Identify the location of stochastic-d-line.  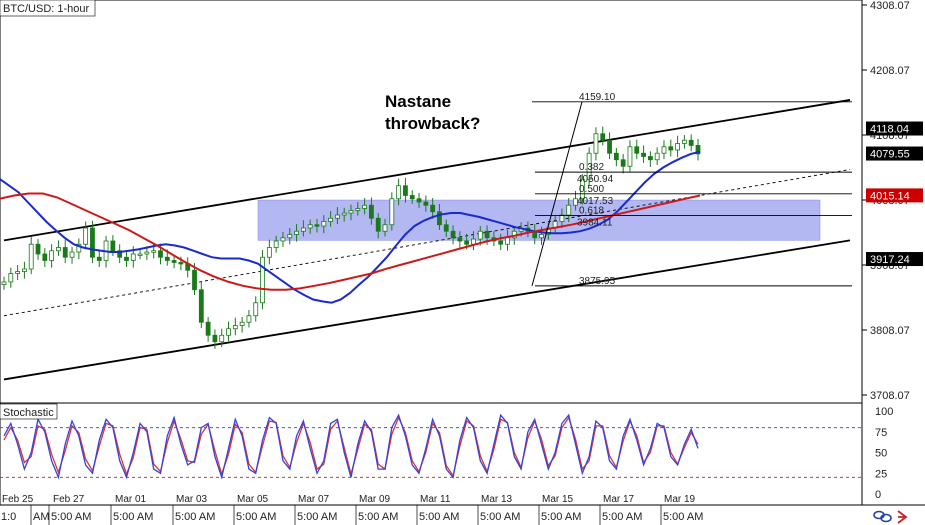
(351, 446).